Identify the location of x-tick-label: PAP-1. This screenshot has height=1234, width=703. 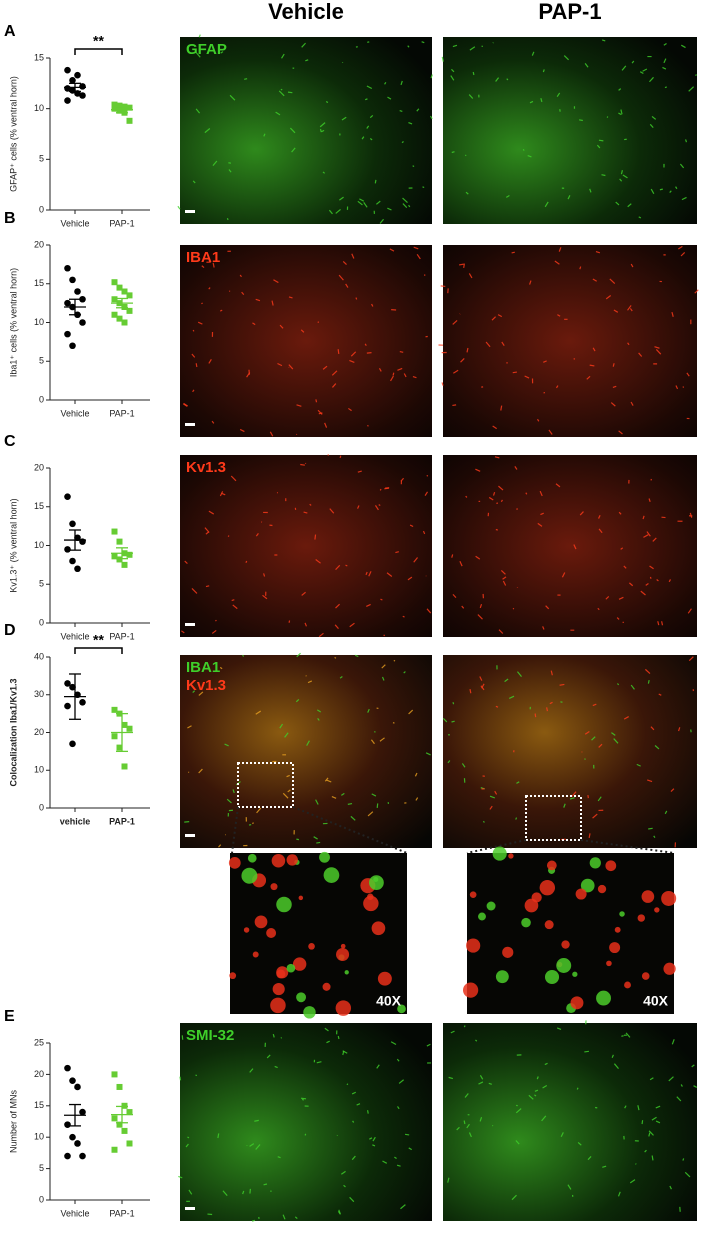
(121, 223).